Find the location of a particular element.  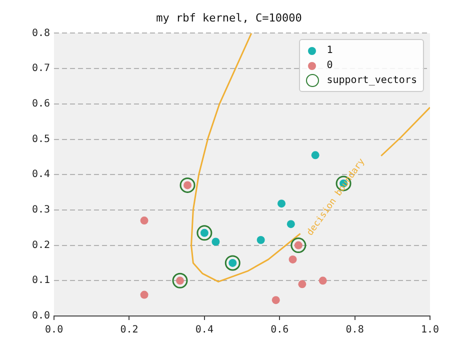

x-tick-label: 0.6 is located at coordinates (279, 330).